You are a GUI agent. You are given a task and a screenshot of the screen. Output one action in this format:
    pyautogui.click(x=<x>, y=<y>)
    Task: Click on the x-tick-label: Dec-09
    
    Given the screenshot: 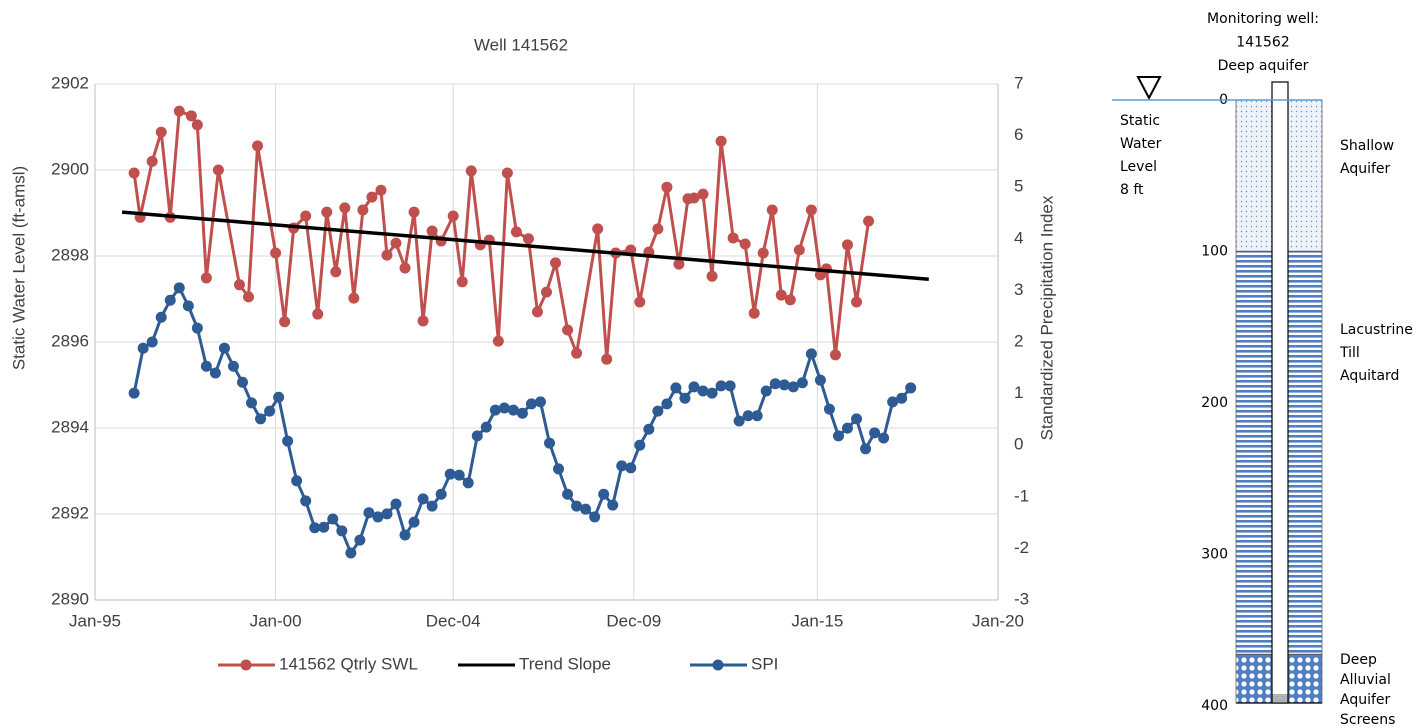 What is the action you would take?
    pyautogui.click(x=633, y=620)
    